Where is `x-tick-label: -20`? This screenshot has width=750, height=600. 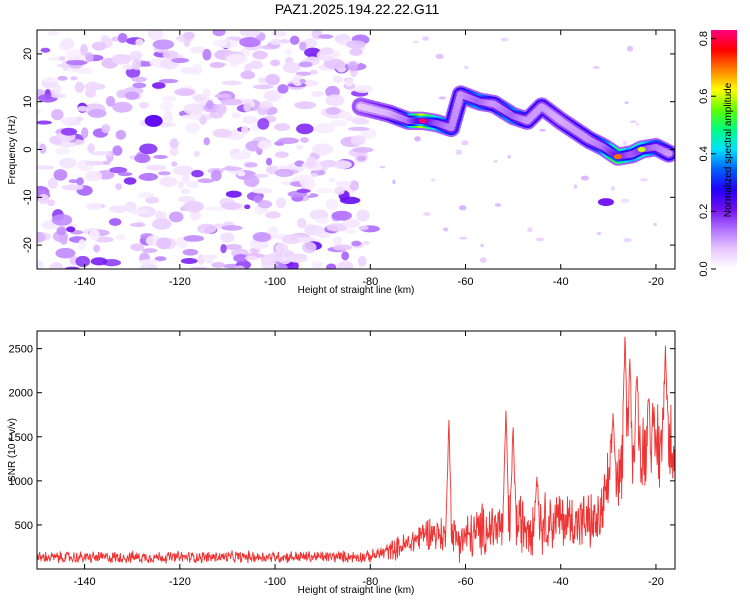
x-tick-label: -20 is located at coordinates (656, 582).